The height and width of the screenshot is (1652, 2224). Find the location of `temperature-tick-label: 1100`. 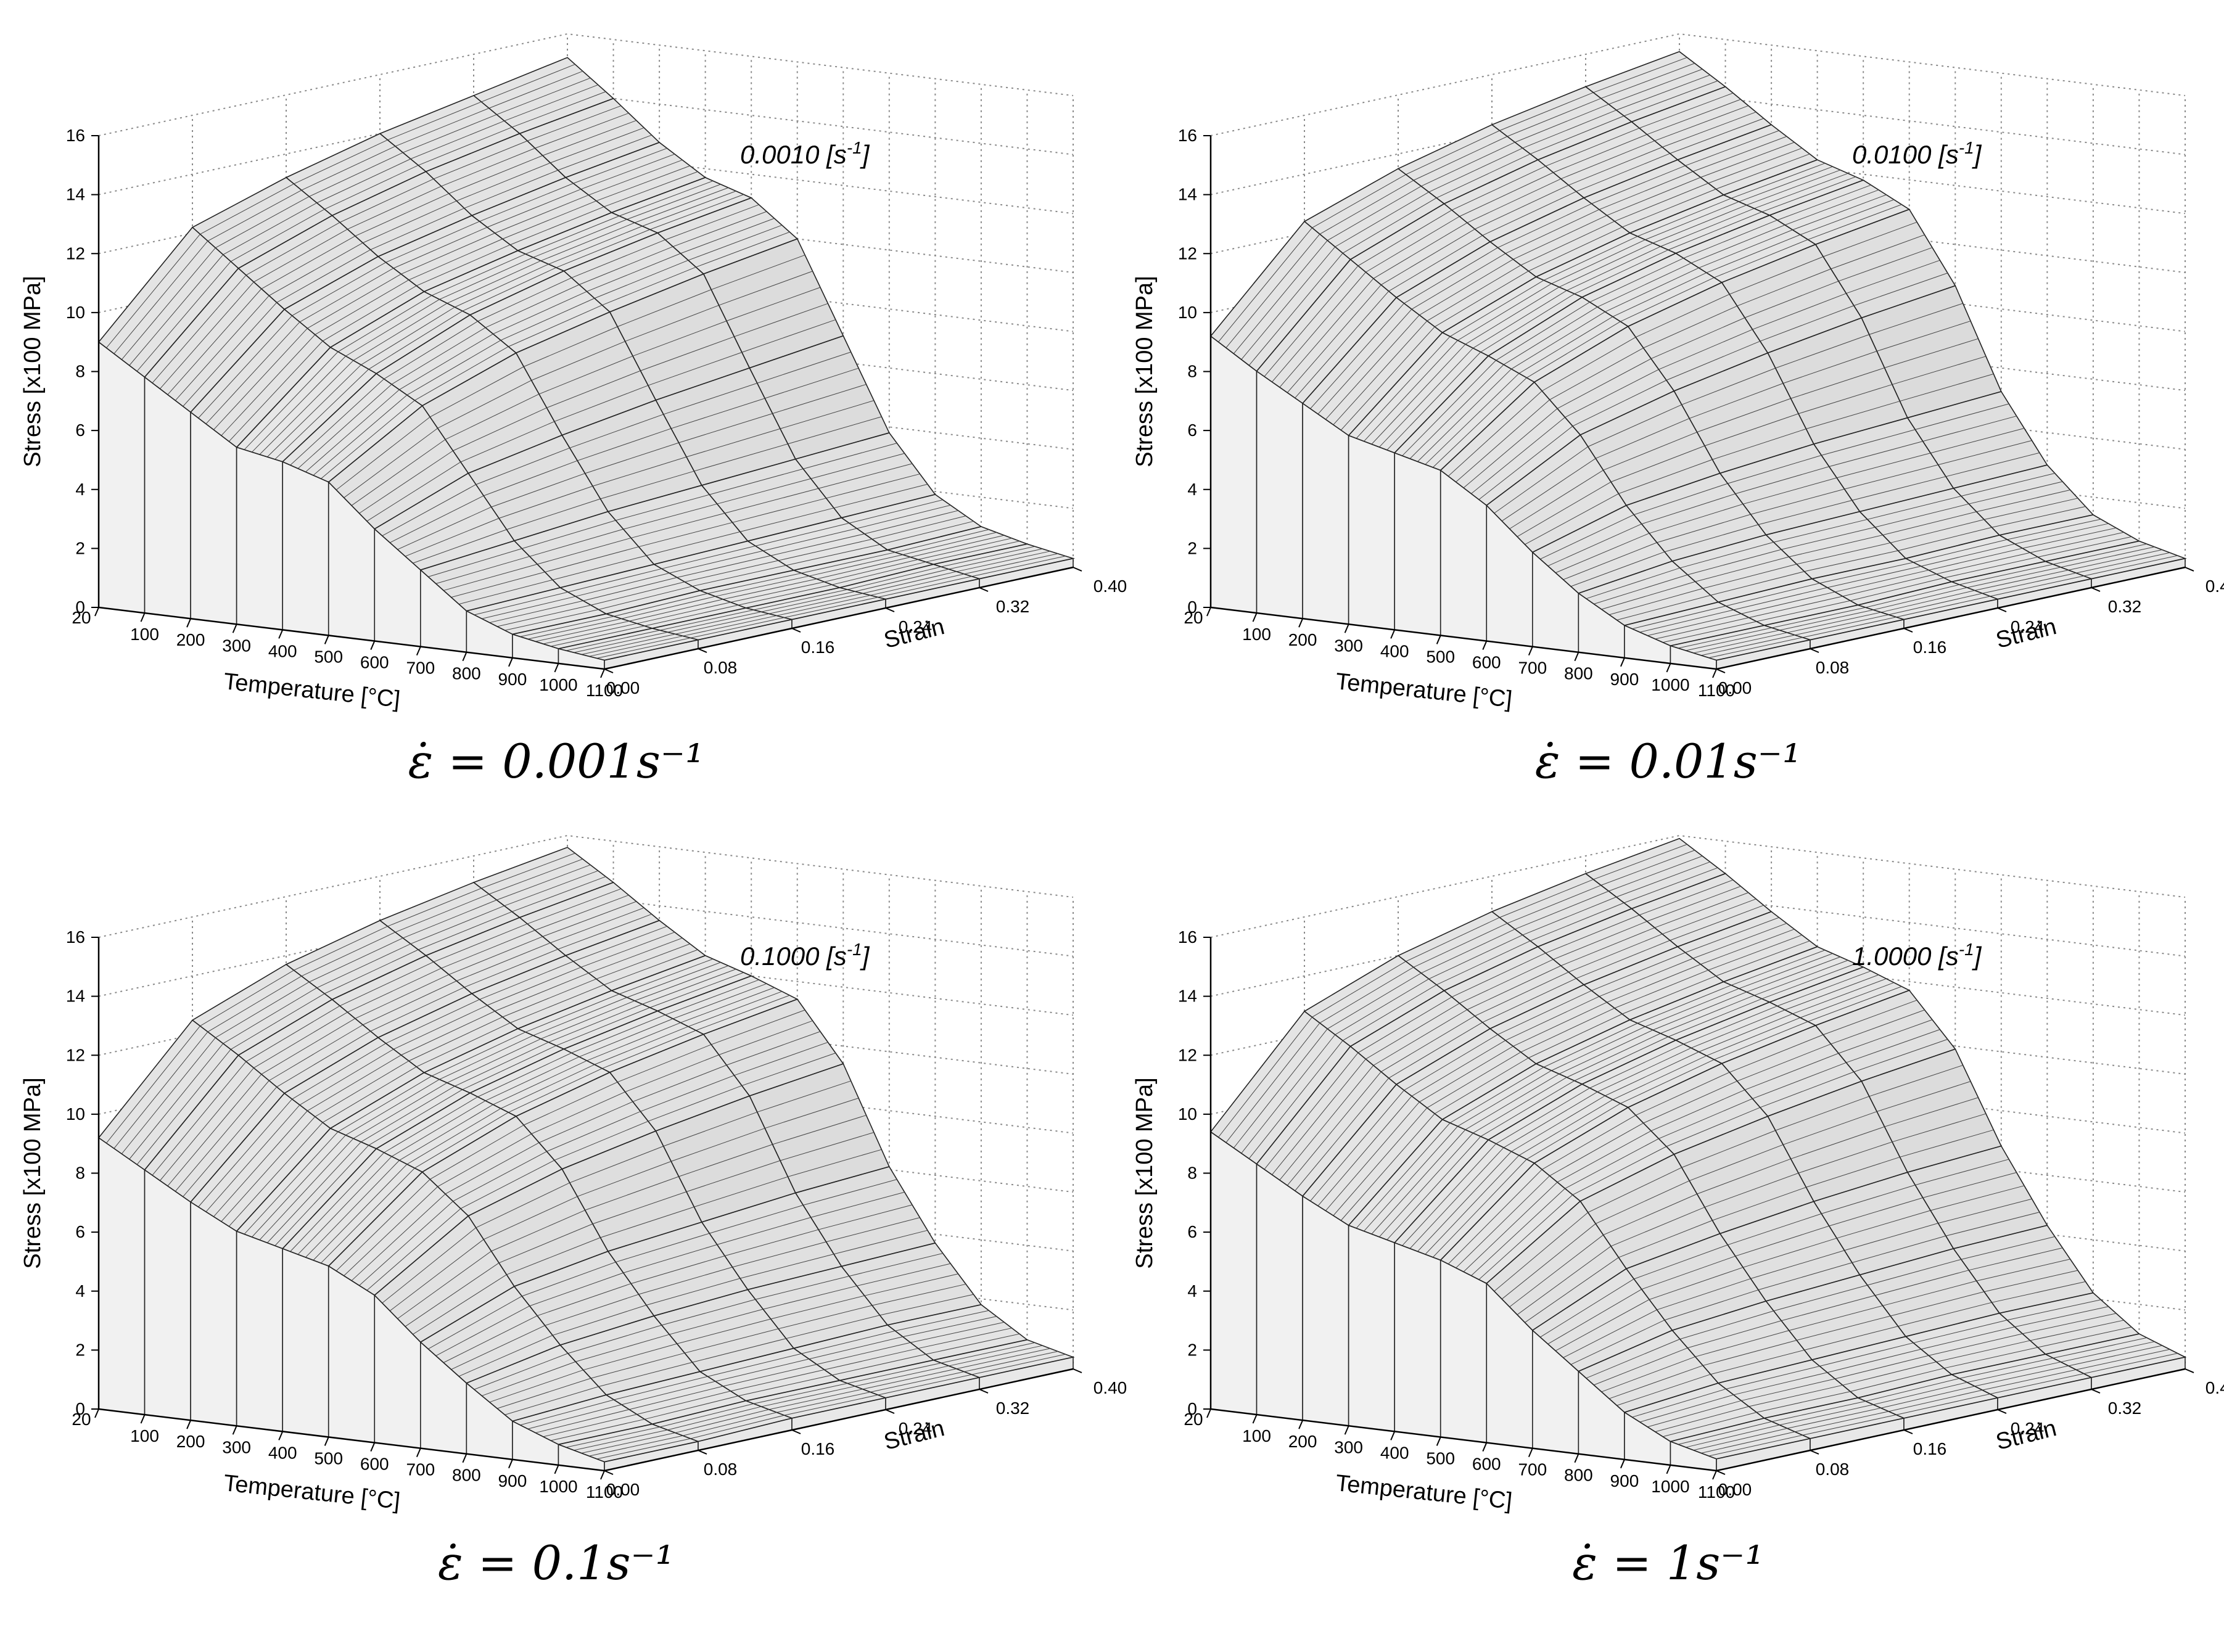

temperature-tick-label: 1100 is located at coordinates (1716, 690).